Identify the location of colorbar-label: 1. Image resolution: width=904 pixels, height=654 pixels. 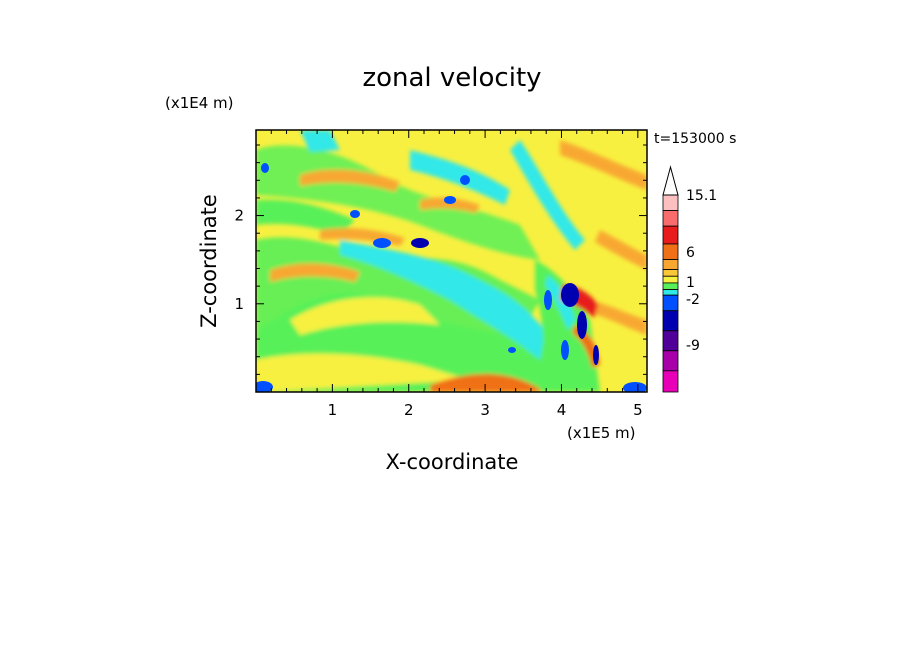
(690, 283).